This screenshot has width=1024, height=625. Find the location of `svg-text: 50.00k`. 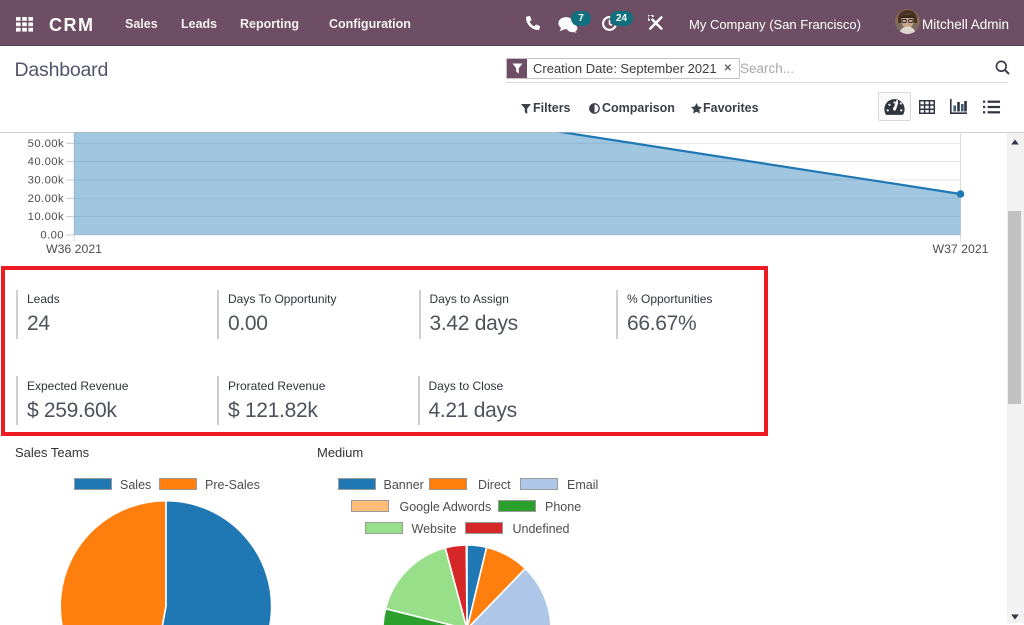

svg-text: 50.00k is located at coordinates (46, 144).